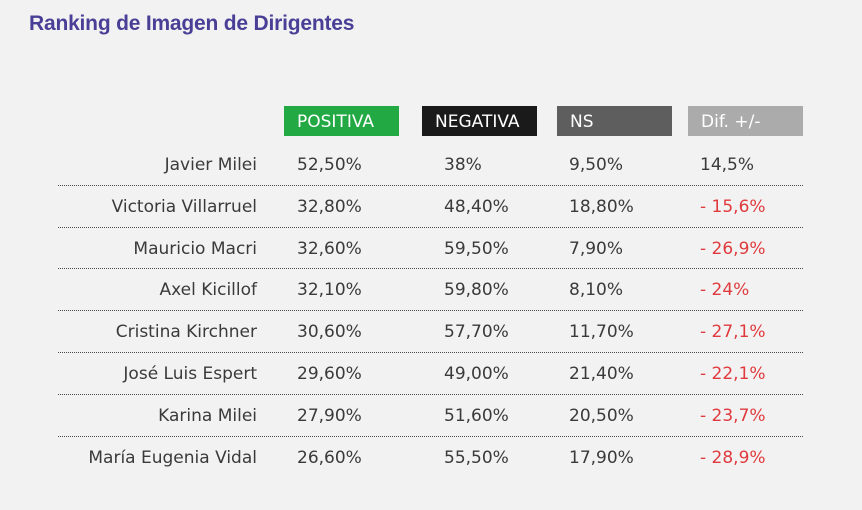  What do you see at coordinates (186, 332) in the screenshot?
I see `leader-name: Cristina Kirchner` at bounding box center [186, 332].